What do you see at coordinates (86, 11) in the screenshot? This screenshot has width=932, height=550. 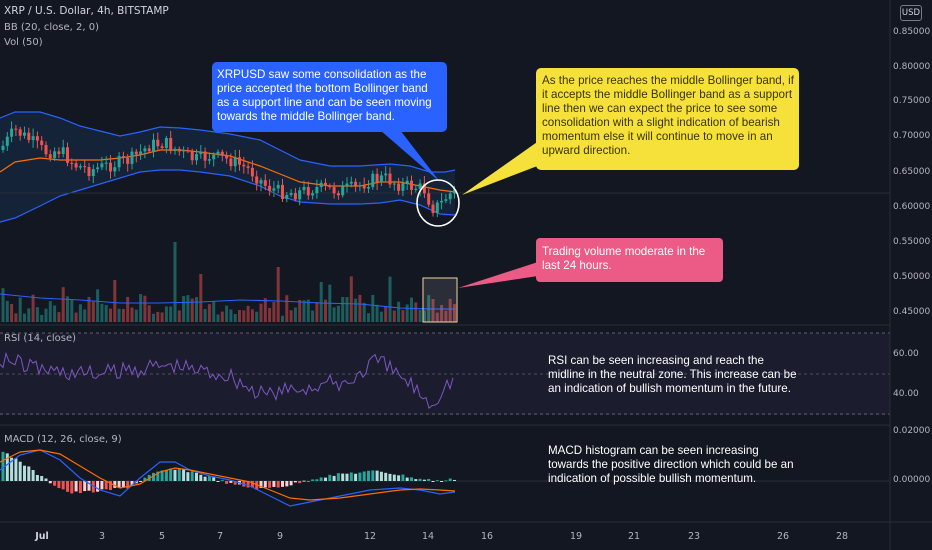 I see `symbol-title: XRP / U.S. Dollar, 4h, BITSTAMP` at bounding box center [86, 11].